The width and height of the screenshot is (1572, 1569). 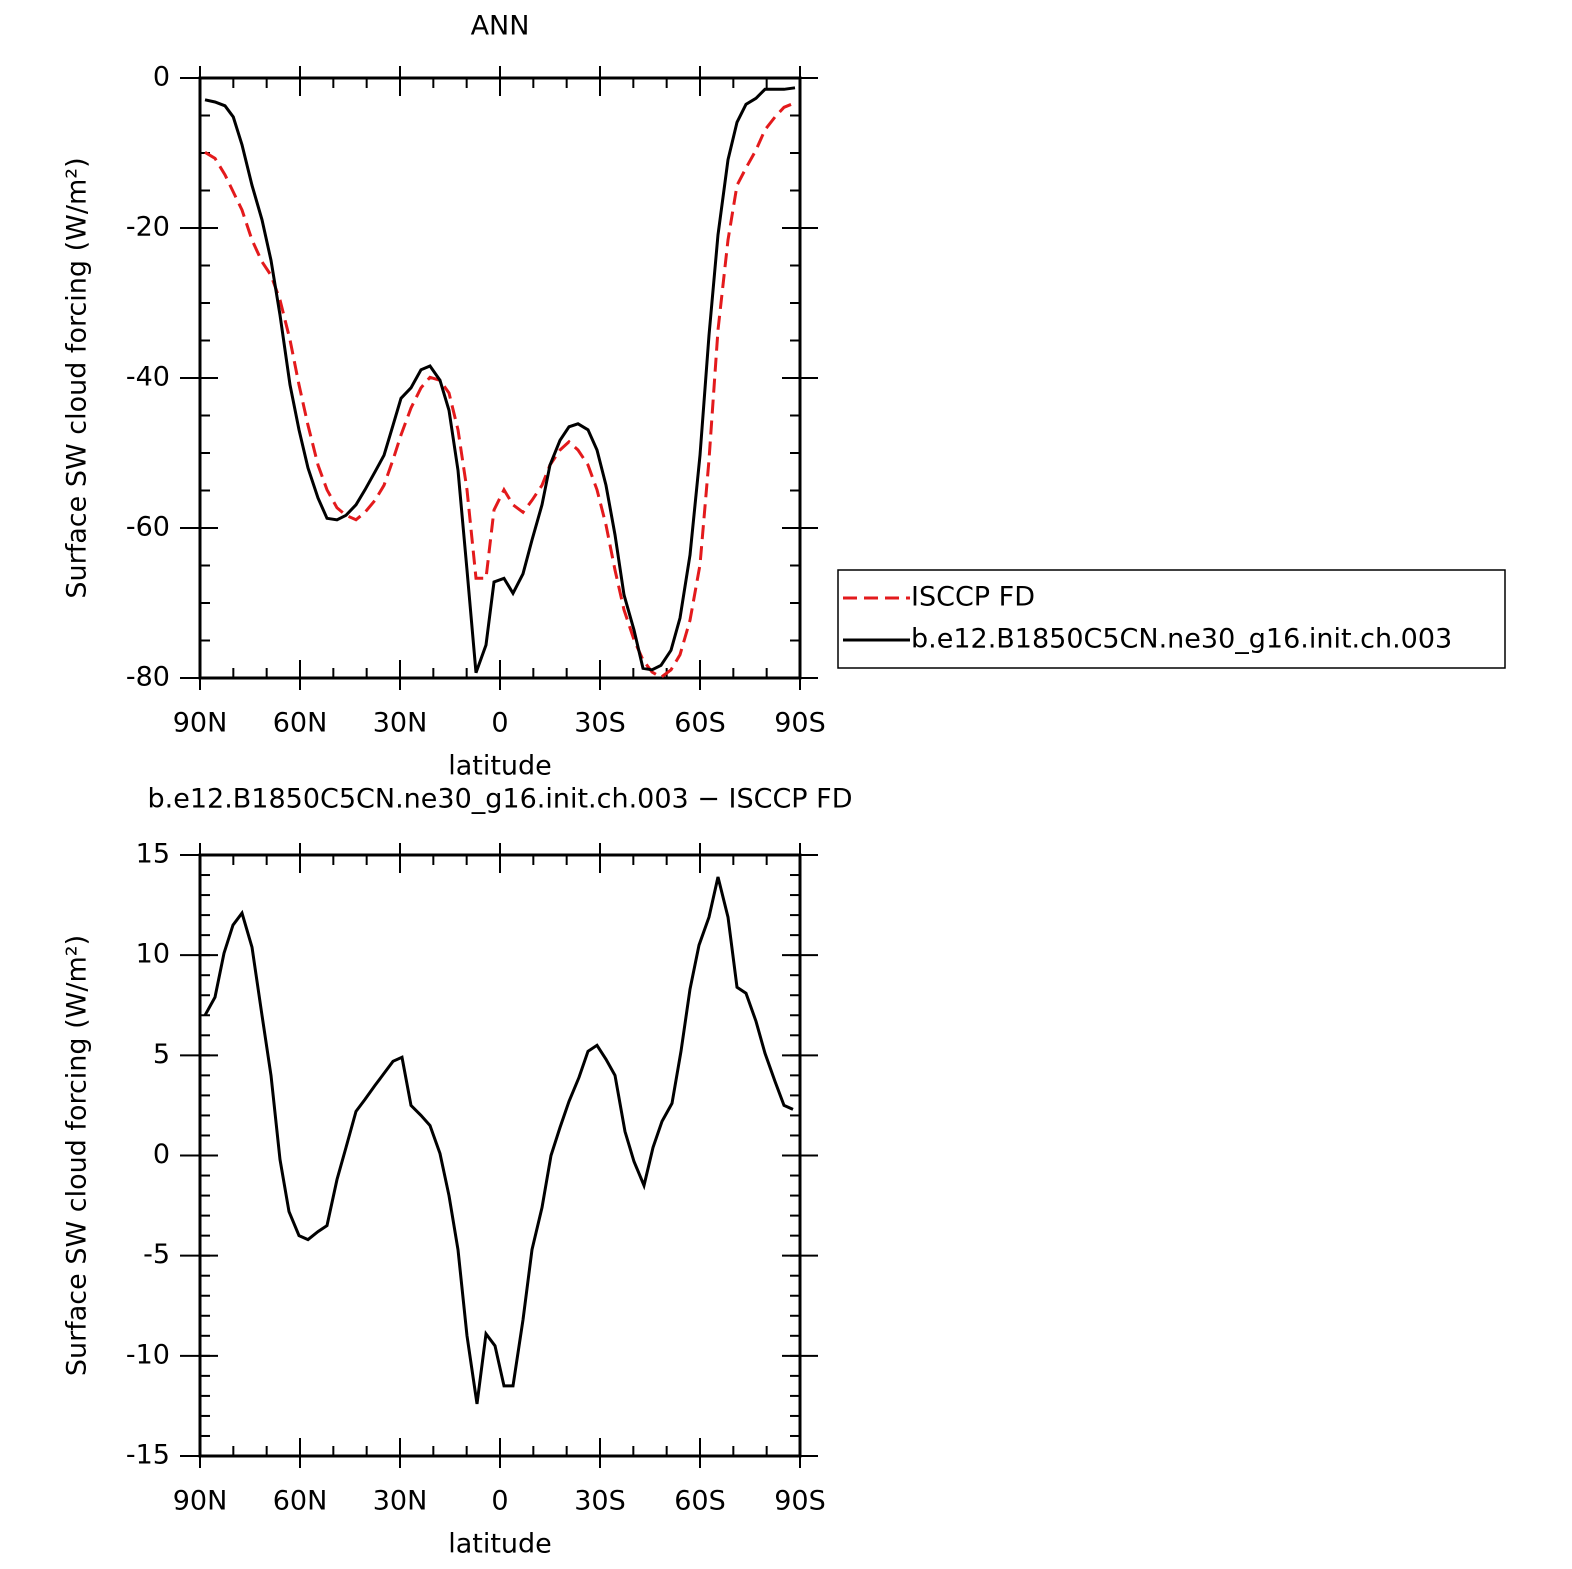 I want to click on y-tick-label: -40, so click(x=148, y=377).